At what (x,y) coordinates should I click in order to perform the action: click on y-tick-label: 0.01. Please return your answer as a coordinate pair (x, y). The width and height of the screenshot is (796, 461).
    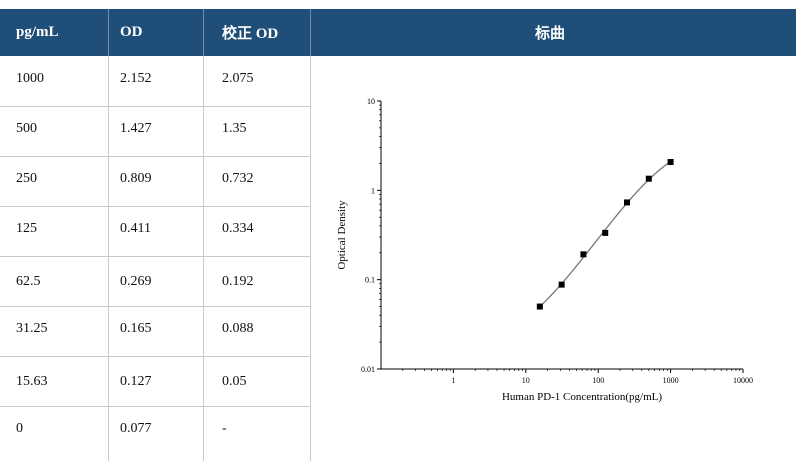
    Looking at the image, I should click on (368, 369).